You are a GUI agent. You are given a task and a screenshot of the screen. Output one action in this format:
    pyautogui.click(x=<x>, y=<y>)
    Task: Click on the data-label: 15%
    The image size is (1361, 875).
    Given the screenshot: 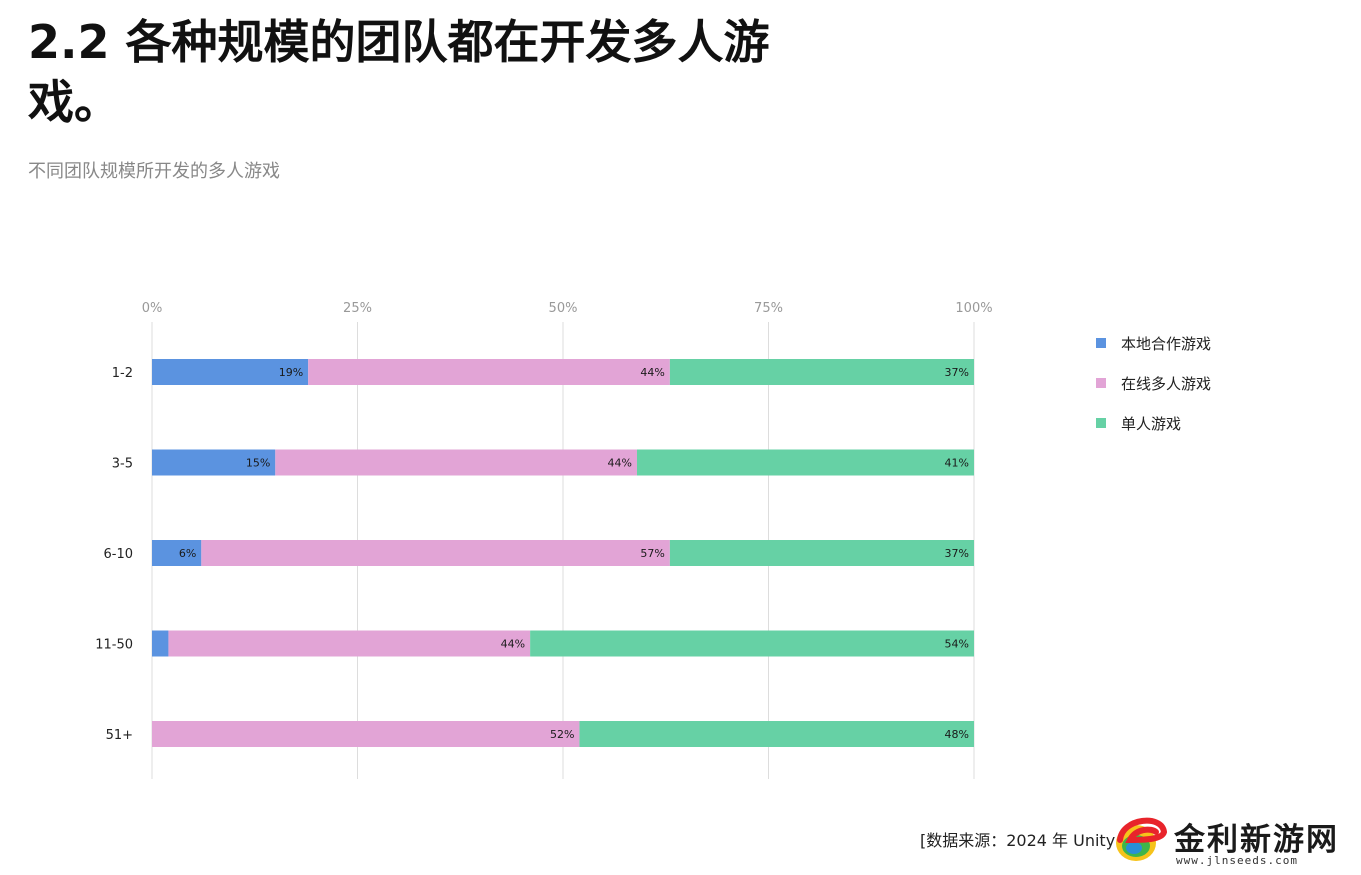 What is the action you would take?
    pyautogui.click(x=258, y=463)
    